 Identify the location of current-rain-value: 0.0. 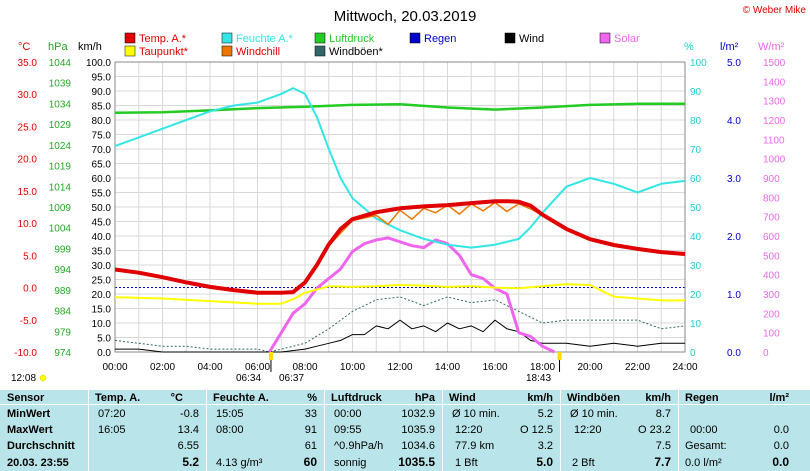
(780, 462).